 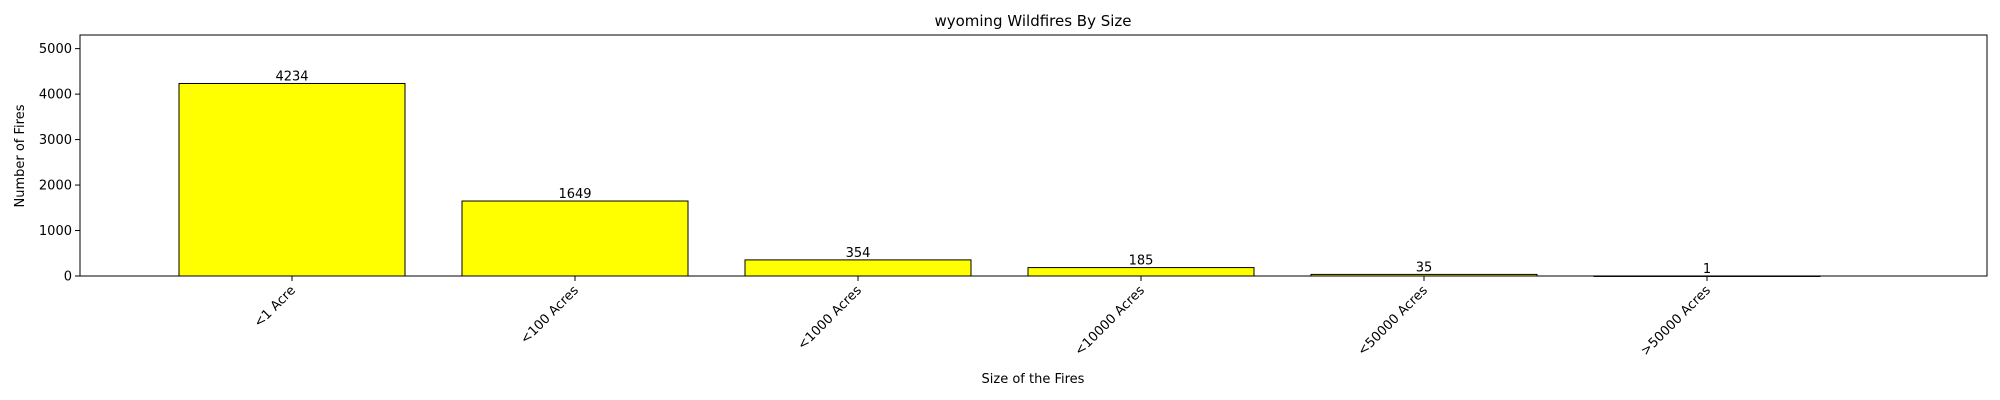 I want to click on chart-title: wyoming Wildfires By Size, so click(x=1032, y=21).